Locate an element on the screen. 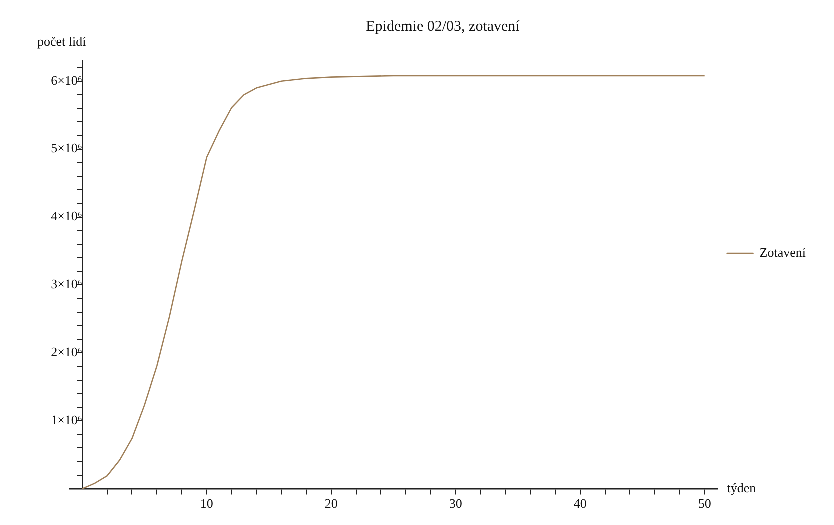  x-tick-label: 50 is located at coordinates (705, 504).